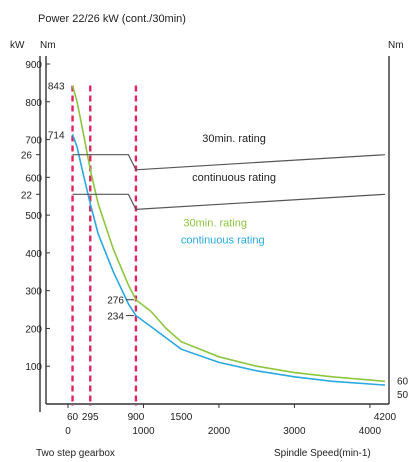 The image size is (417, 462). I want to click on y-tick-label: 100, so click(33, 367).